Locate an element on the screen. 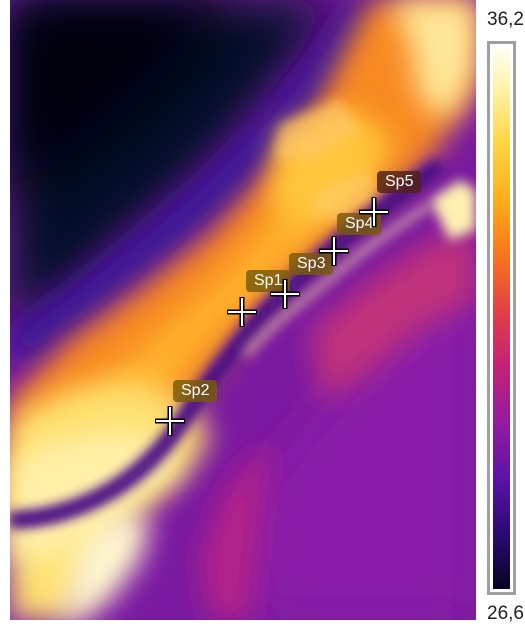 Image resolution: width=525 pixels, height=633 pixels. spot-label-sp5: Sp5 is located at coordinates (399, 182).